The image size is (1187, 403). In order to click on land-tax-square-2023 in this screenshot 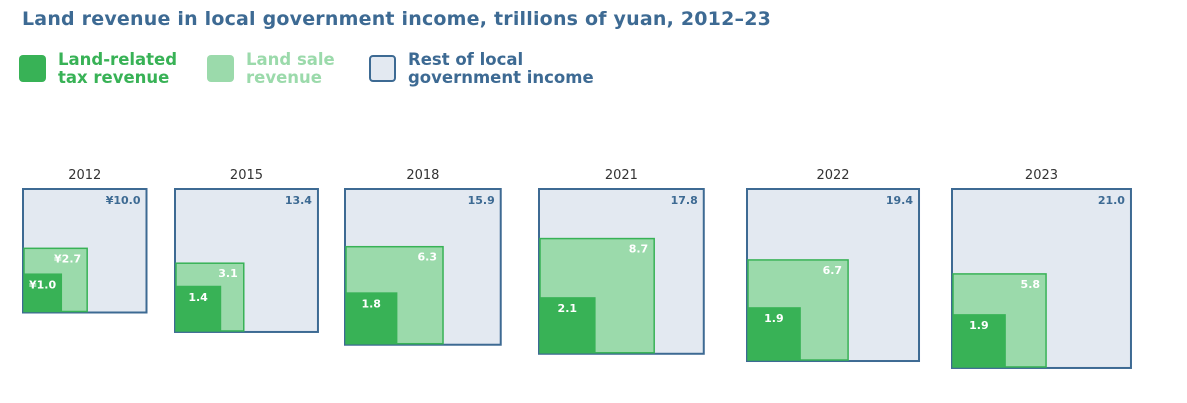, I will do `click(979, 340)`.